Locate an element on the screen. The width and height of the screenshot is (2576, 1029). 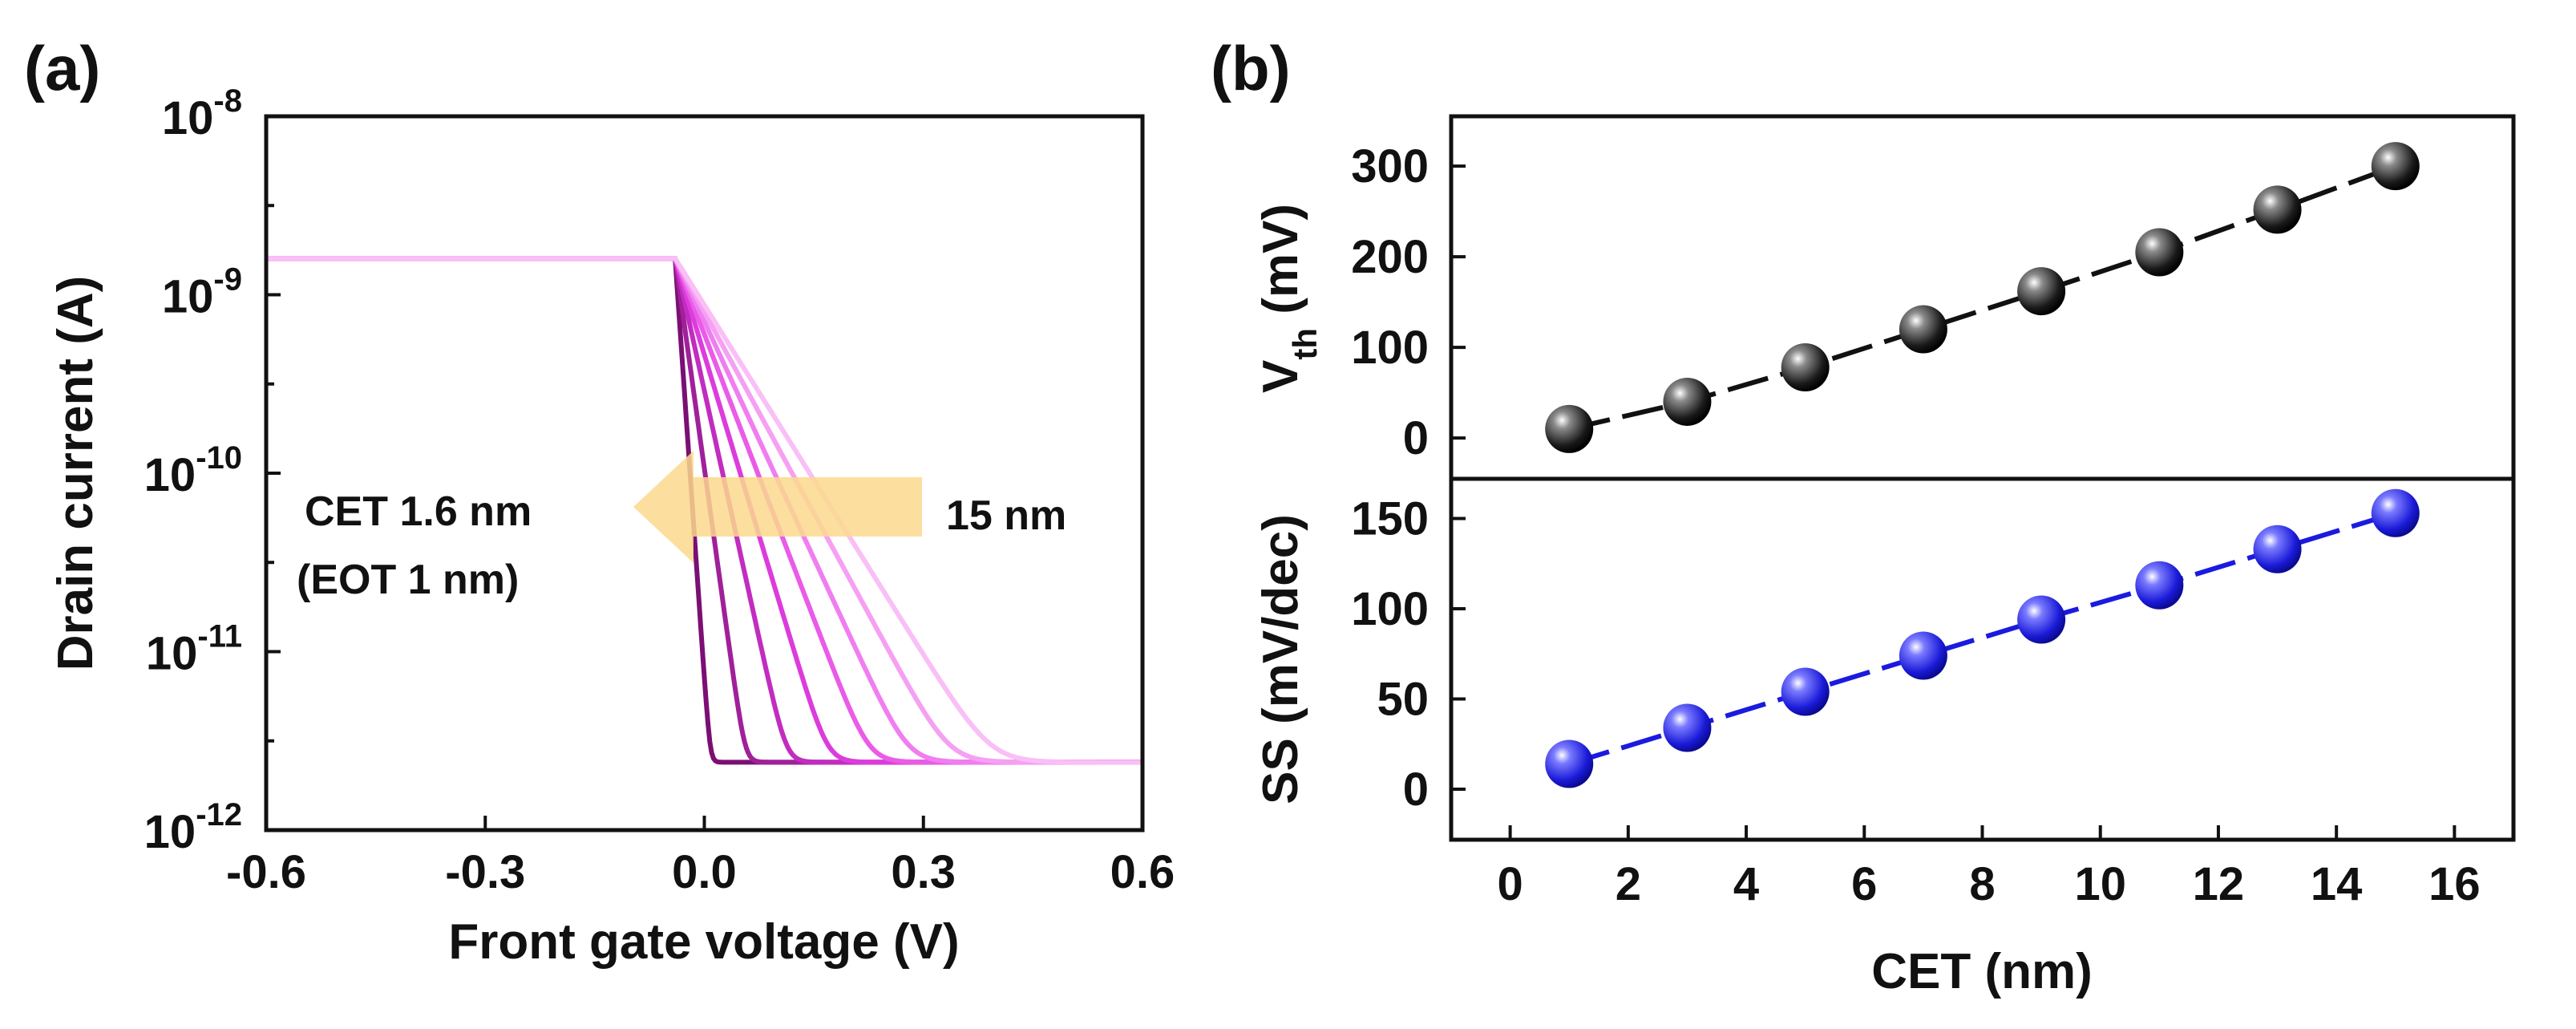
b-x-ticks: 0 2 4 6 8 10 12 14 16 is located at coordinates (1989, 867).